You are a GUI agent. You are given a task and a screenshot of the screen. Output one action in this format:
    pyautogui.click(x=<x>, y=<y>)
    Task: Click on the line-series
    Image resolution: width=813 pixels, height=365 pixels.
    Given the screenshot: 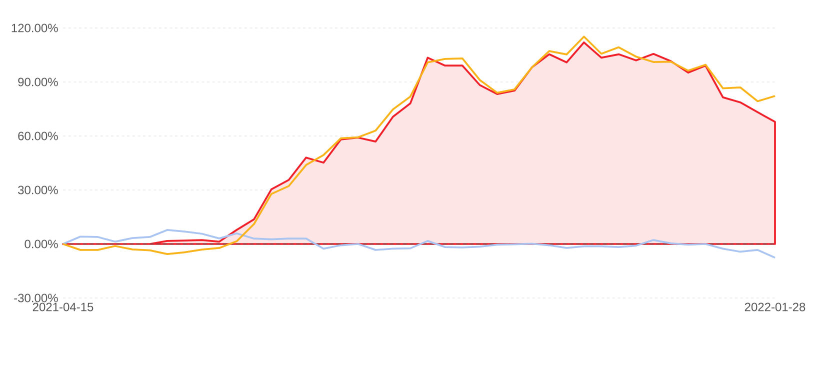 What is the action you would take?
    pyautogui.click(x=419, y=244)
    